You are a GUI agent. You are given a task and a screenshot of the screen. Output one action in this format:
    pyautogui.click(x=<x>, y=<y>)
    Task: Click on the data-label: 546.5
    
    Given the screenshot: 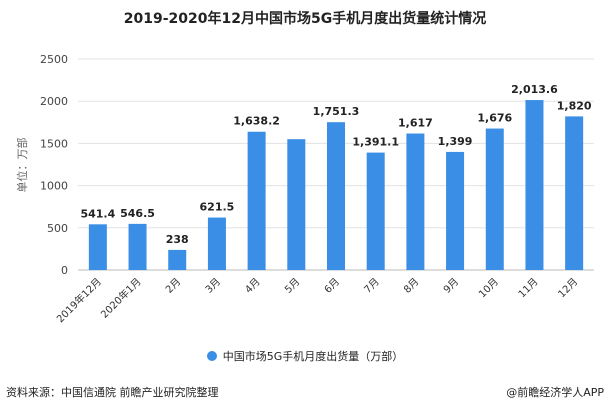 What is the action you would take?
    pyautogui.click(x=137, y=213)
    